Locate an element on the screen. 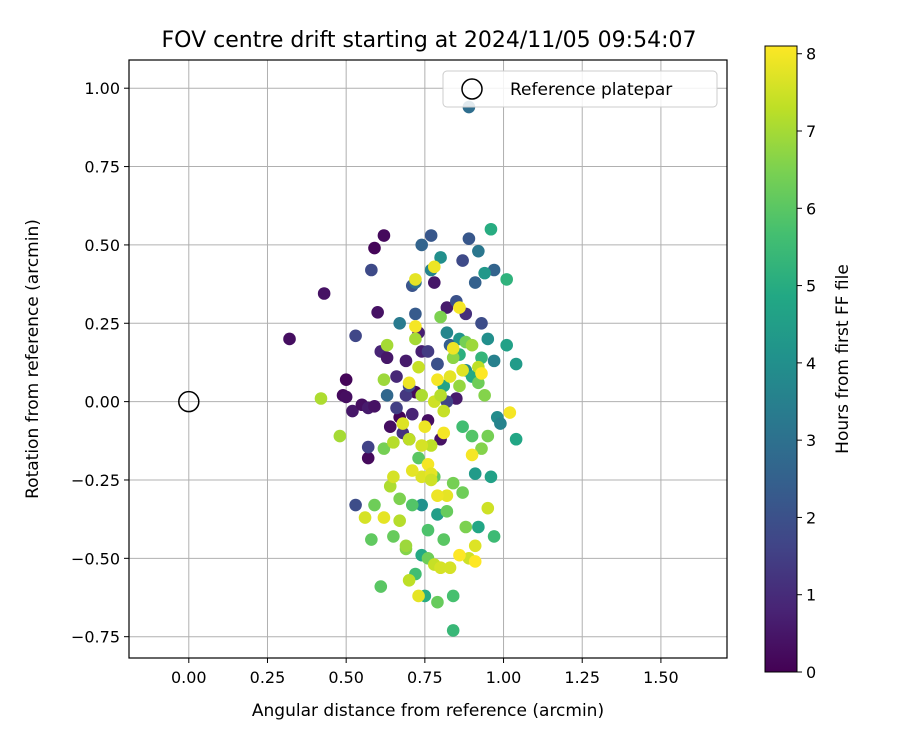 The height and width of the screenshot is (750, 900). x-axis-label: Angular distance from reference (arcmin) is located at coordinates (428, 711).